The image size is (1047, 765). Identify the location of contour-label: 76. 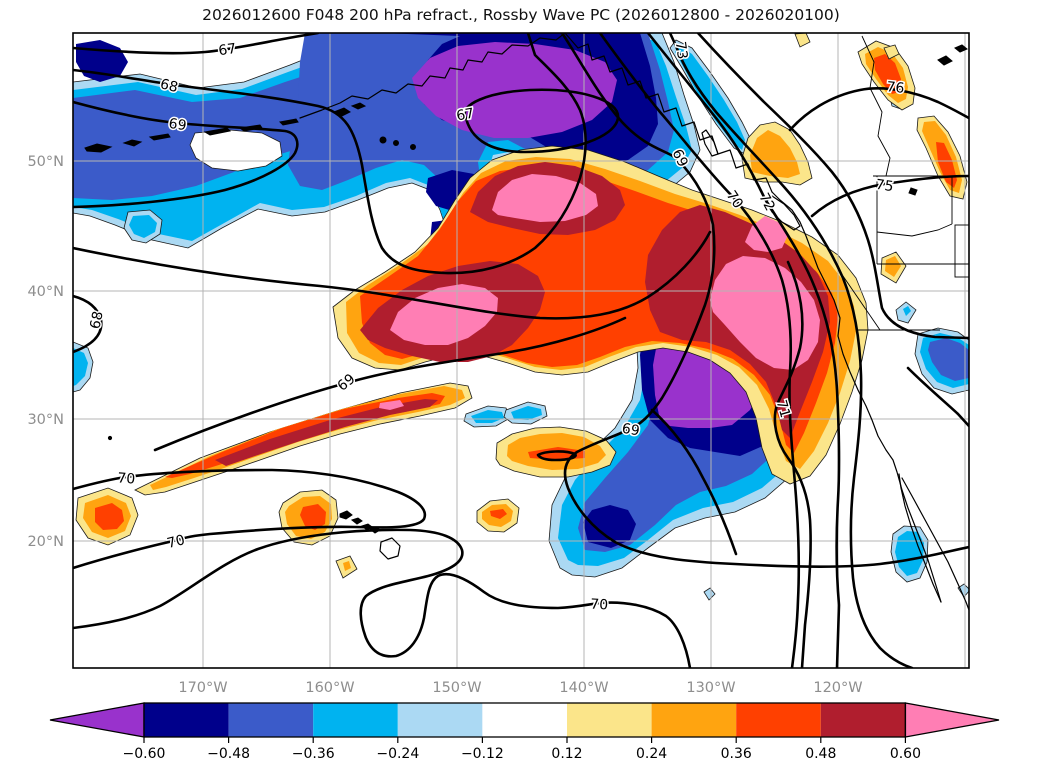
(895, 88).